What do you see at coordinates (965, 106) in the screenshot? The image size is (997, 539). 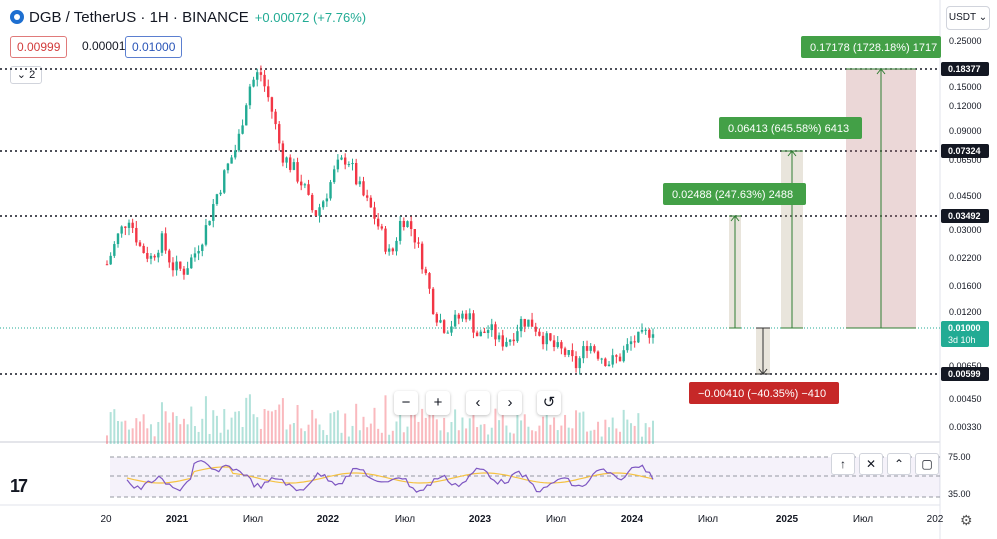 I see `price-axis-tick: 0.12000` at bounding box center [965, 106].